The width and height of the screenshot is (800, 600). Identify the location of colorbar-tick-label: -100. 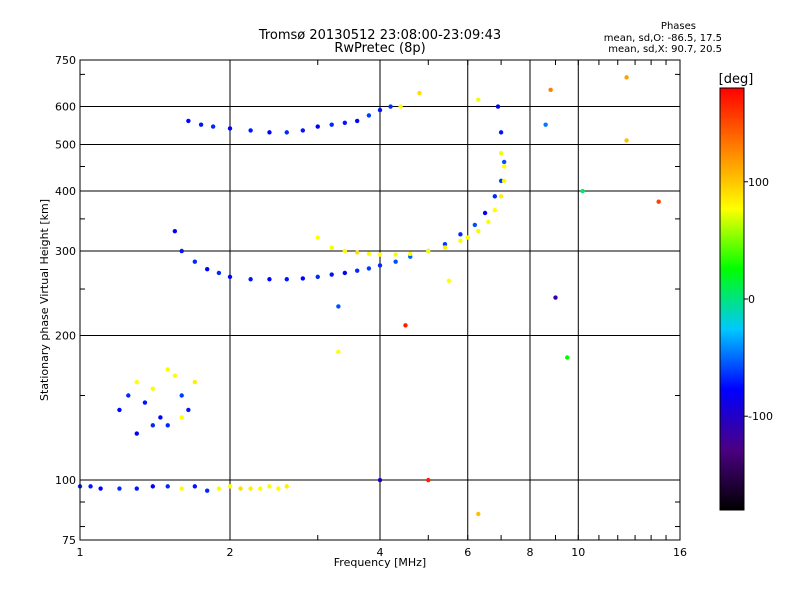
(760, 416).